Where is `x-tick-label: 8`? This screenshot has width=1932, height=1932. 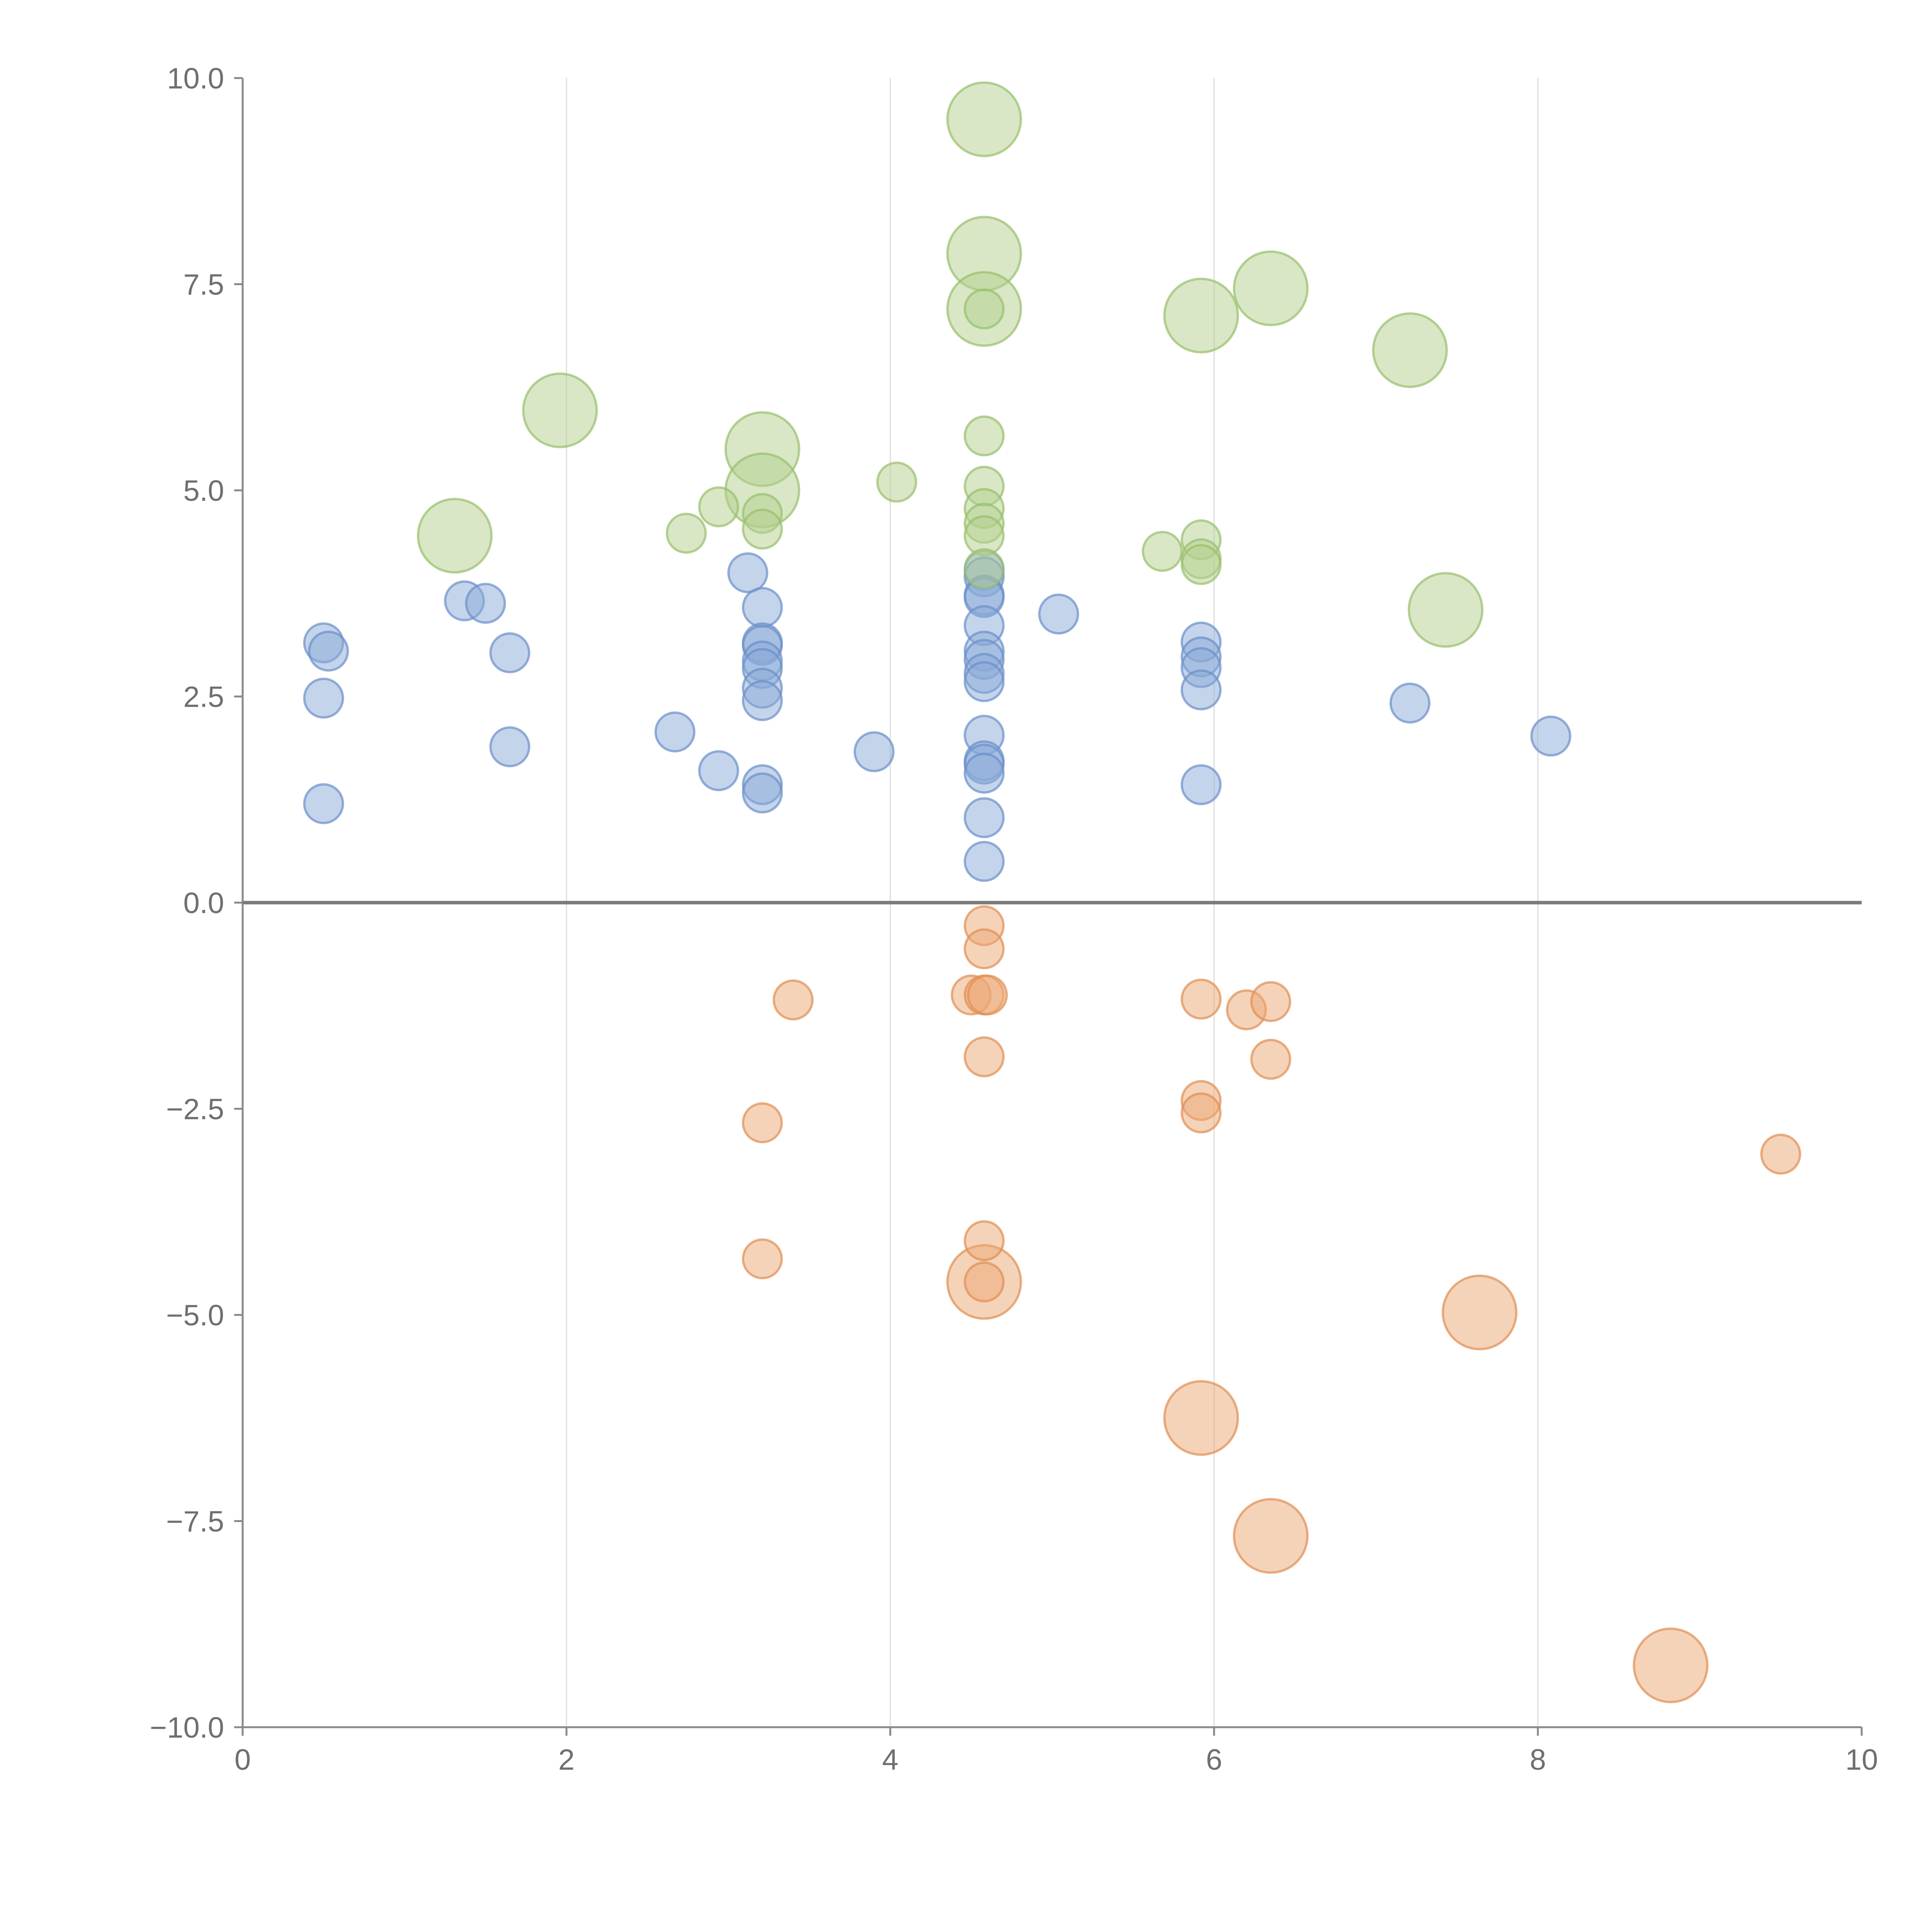 x-tick-label: 8 is located at coordinates (1538, 1759).